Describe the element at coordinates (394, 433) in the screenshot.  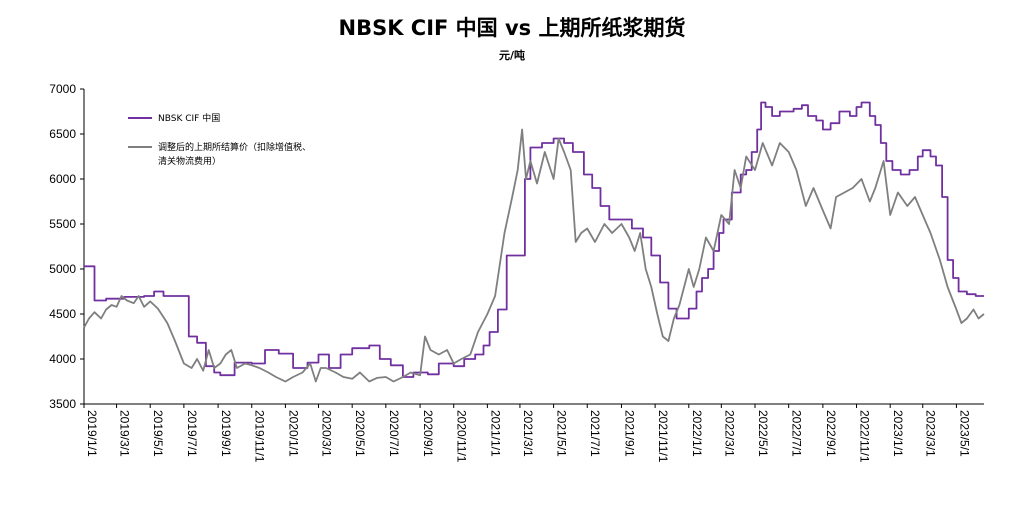
I see `x-tick-label: 2020/7/1` at that location.